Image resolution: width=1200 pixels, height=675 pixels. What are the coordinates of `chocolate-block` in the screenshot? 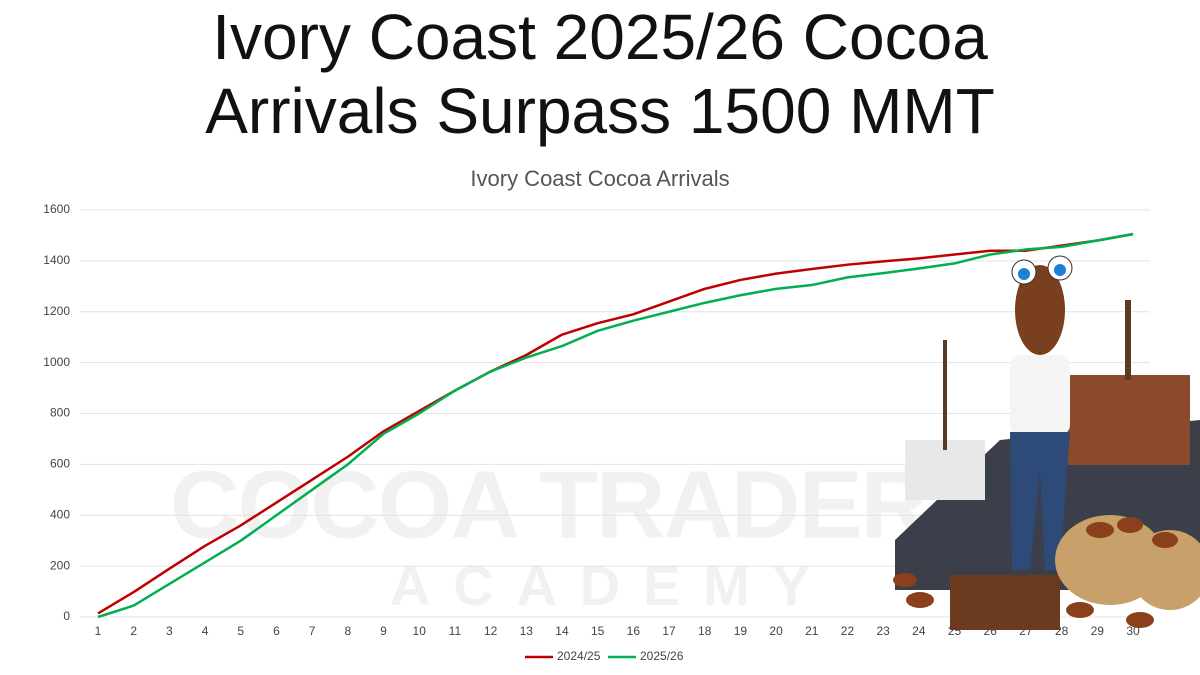 It's located at (1005, 602).